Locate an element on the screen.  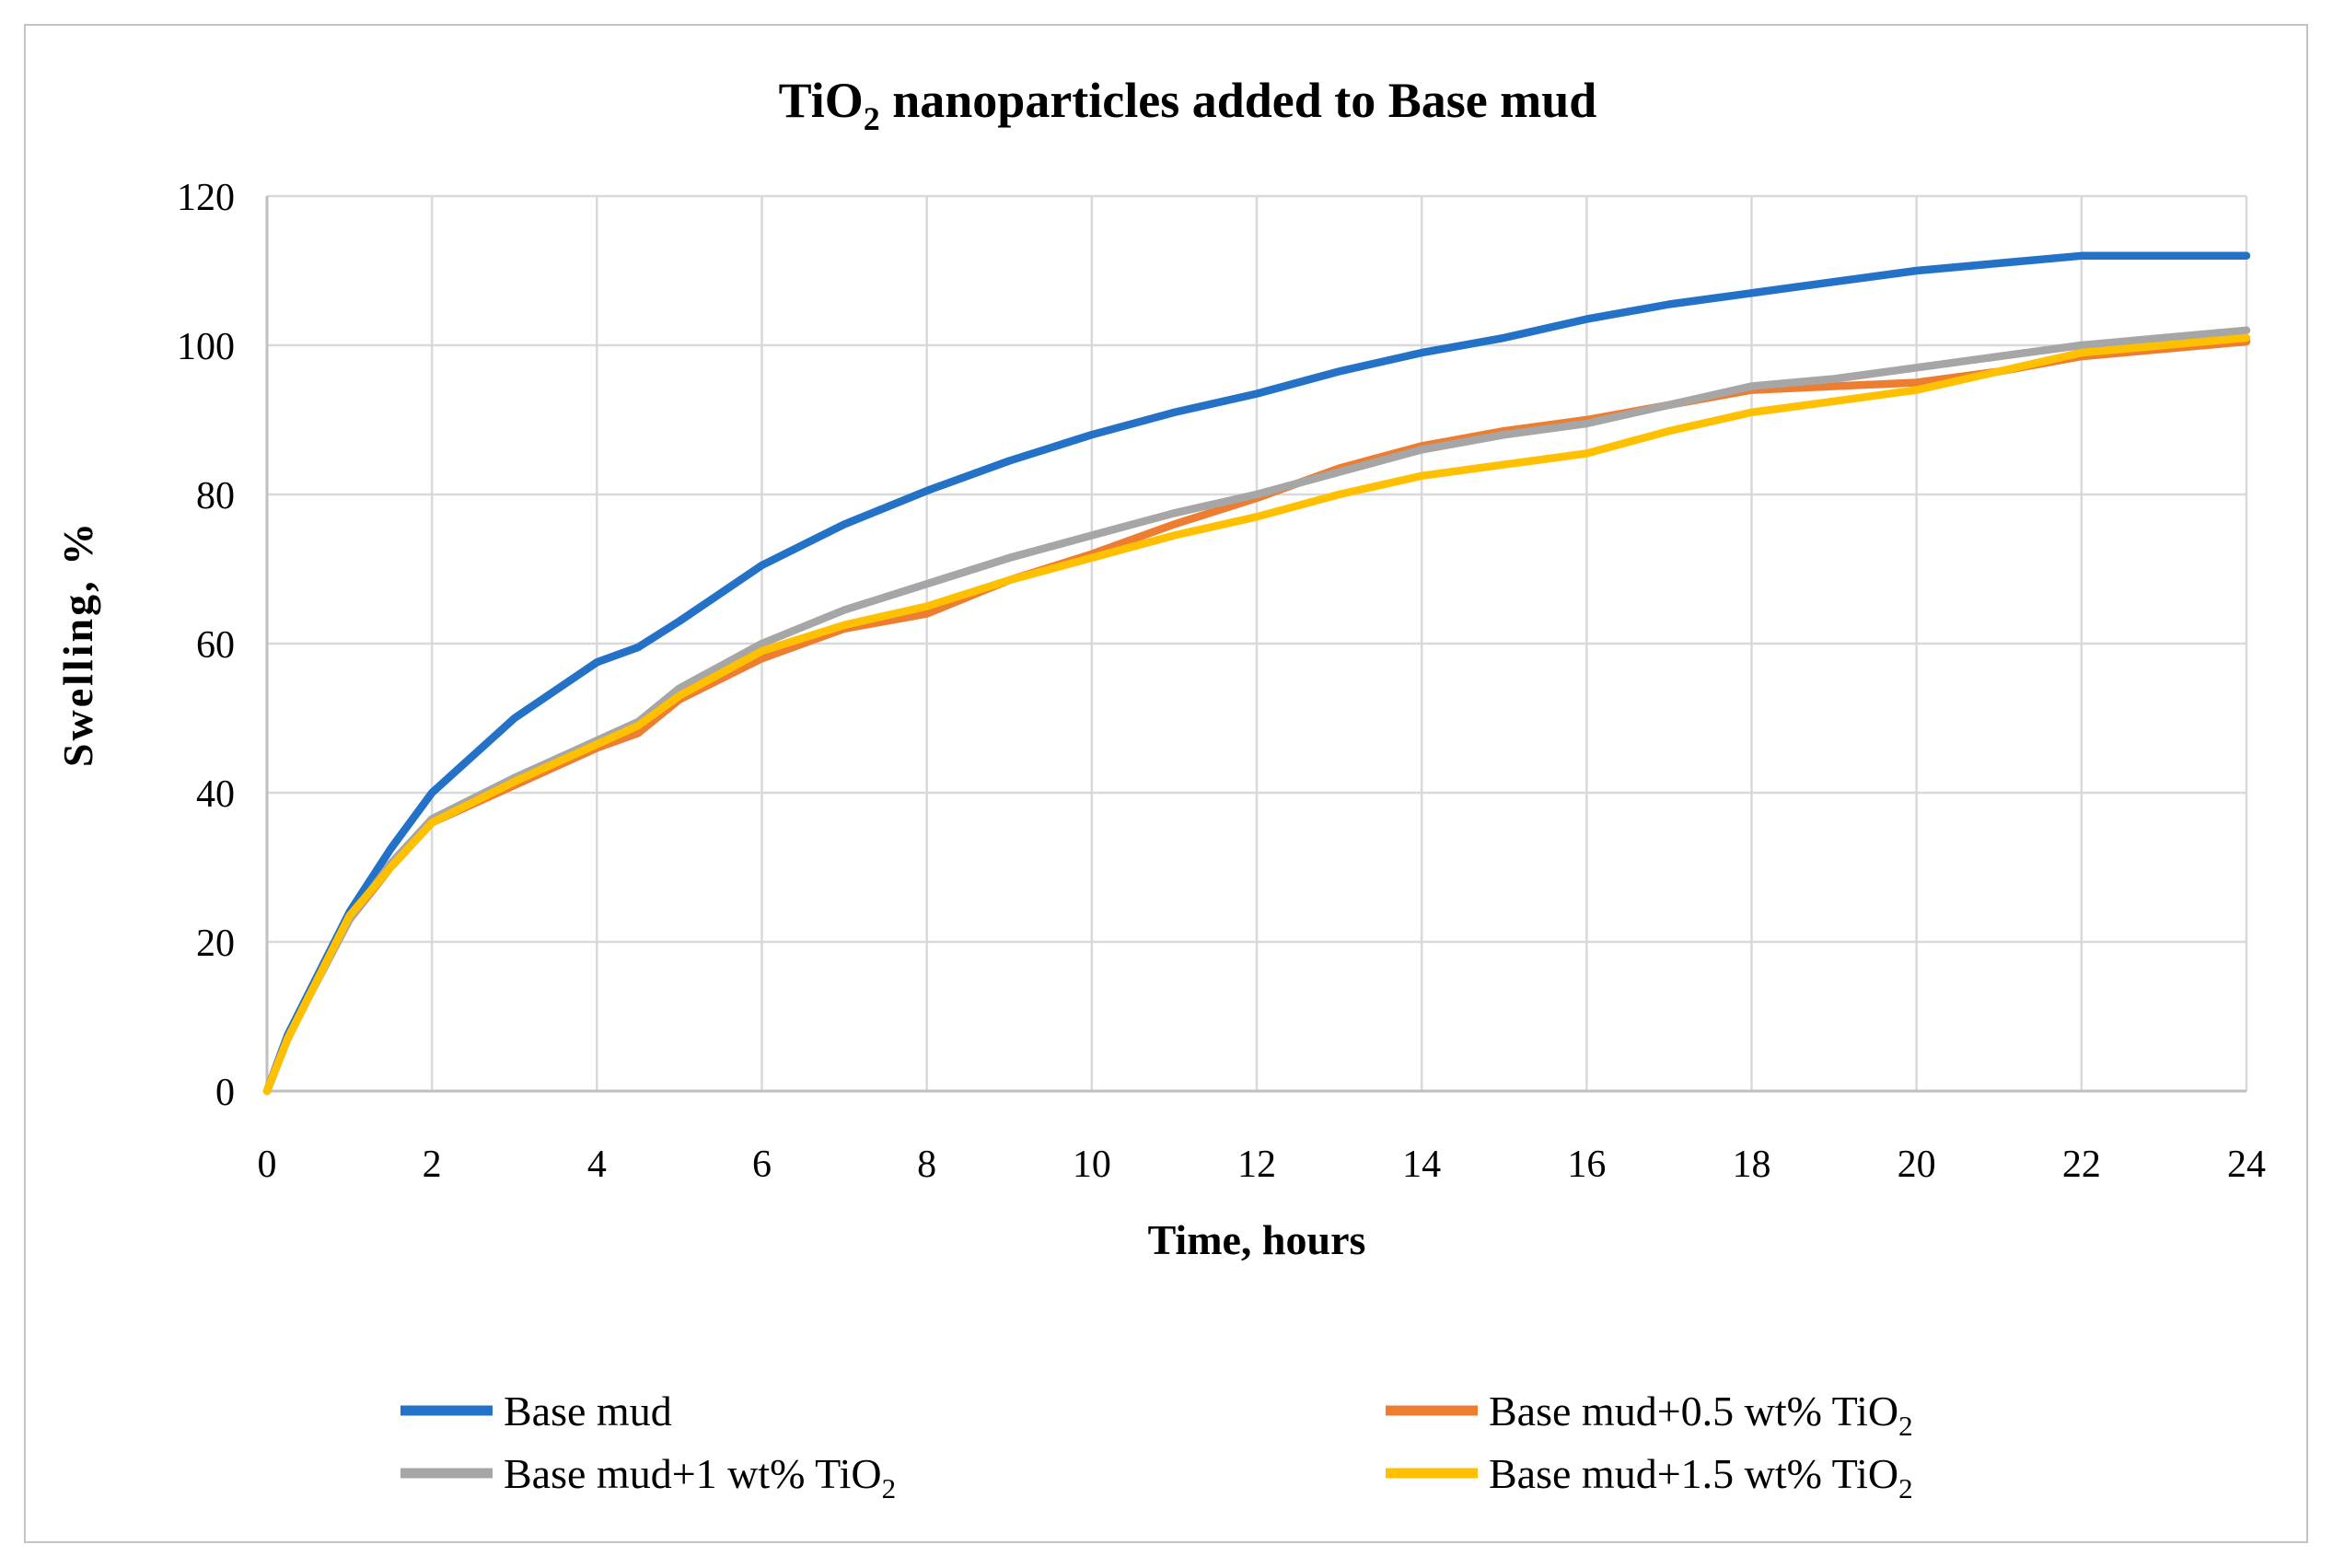
y-tick-label: 20 is located at coordinates (215, 944).